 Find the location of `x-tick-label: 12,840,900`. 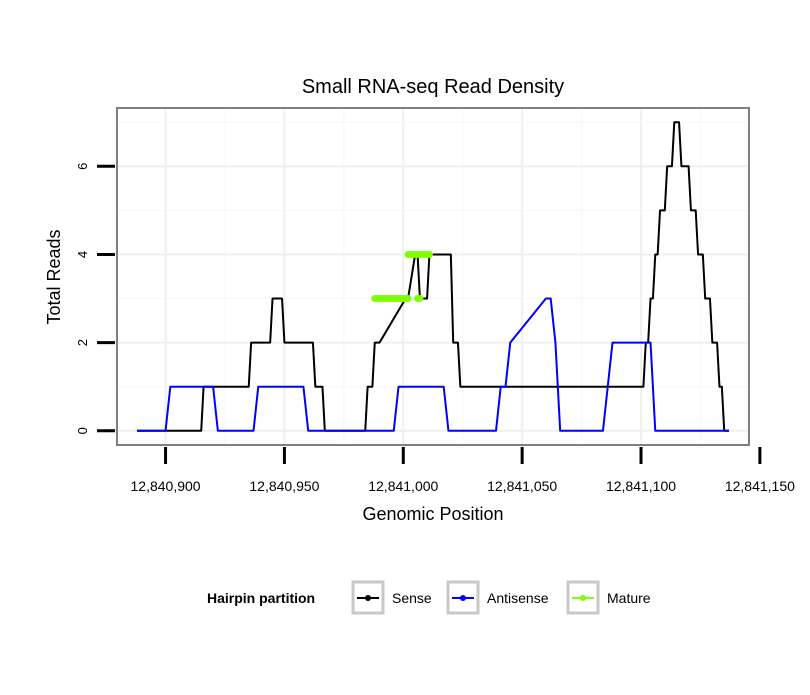

x-tick-label: 12,840,900 is located at coordinates (166, 486).